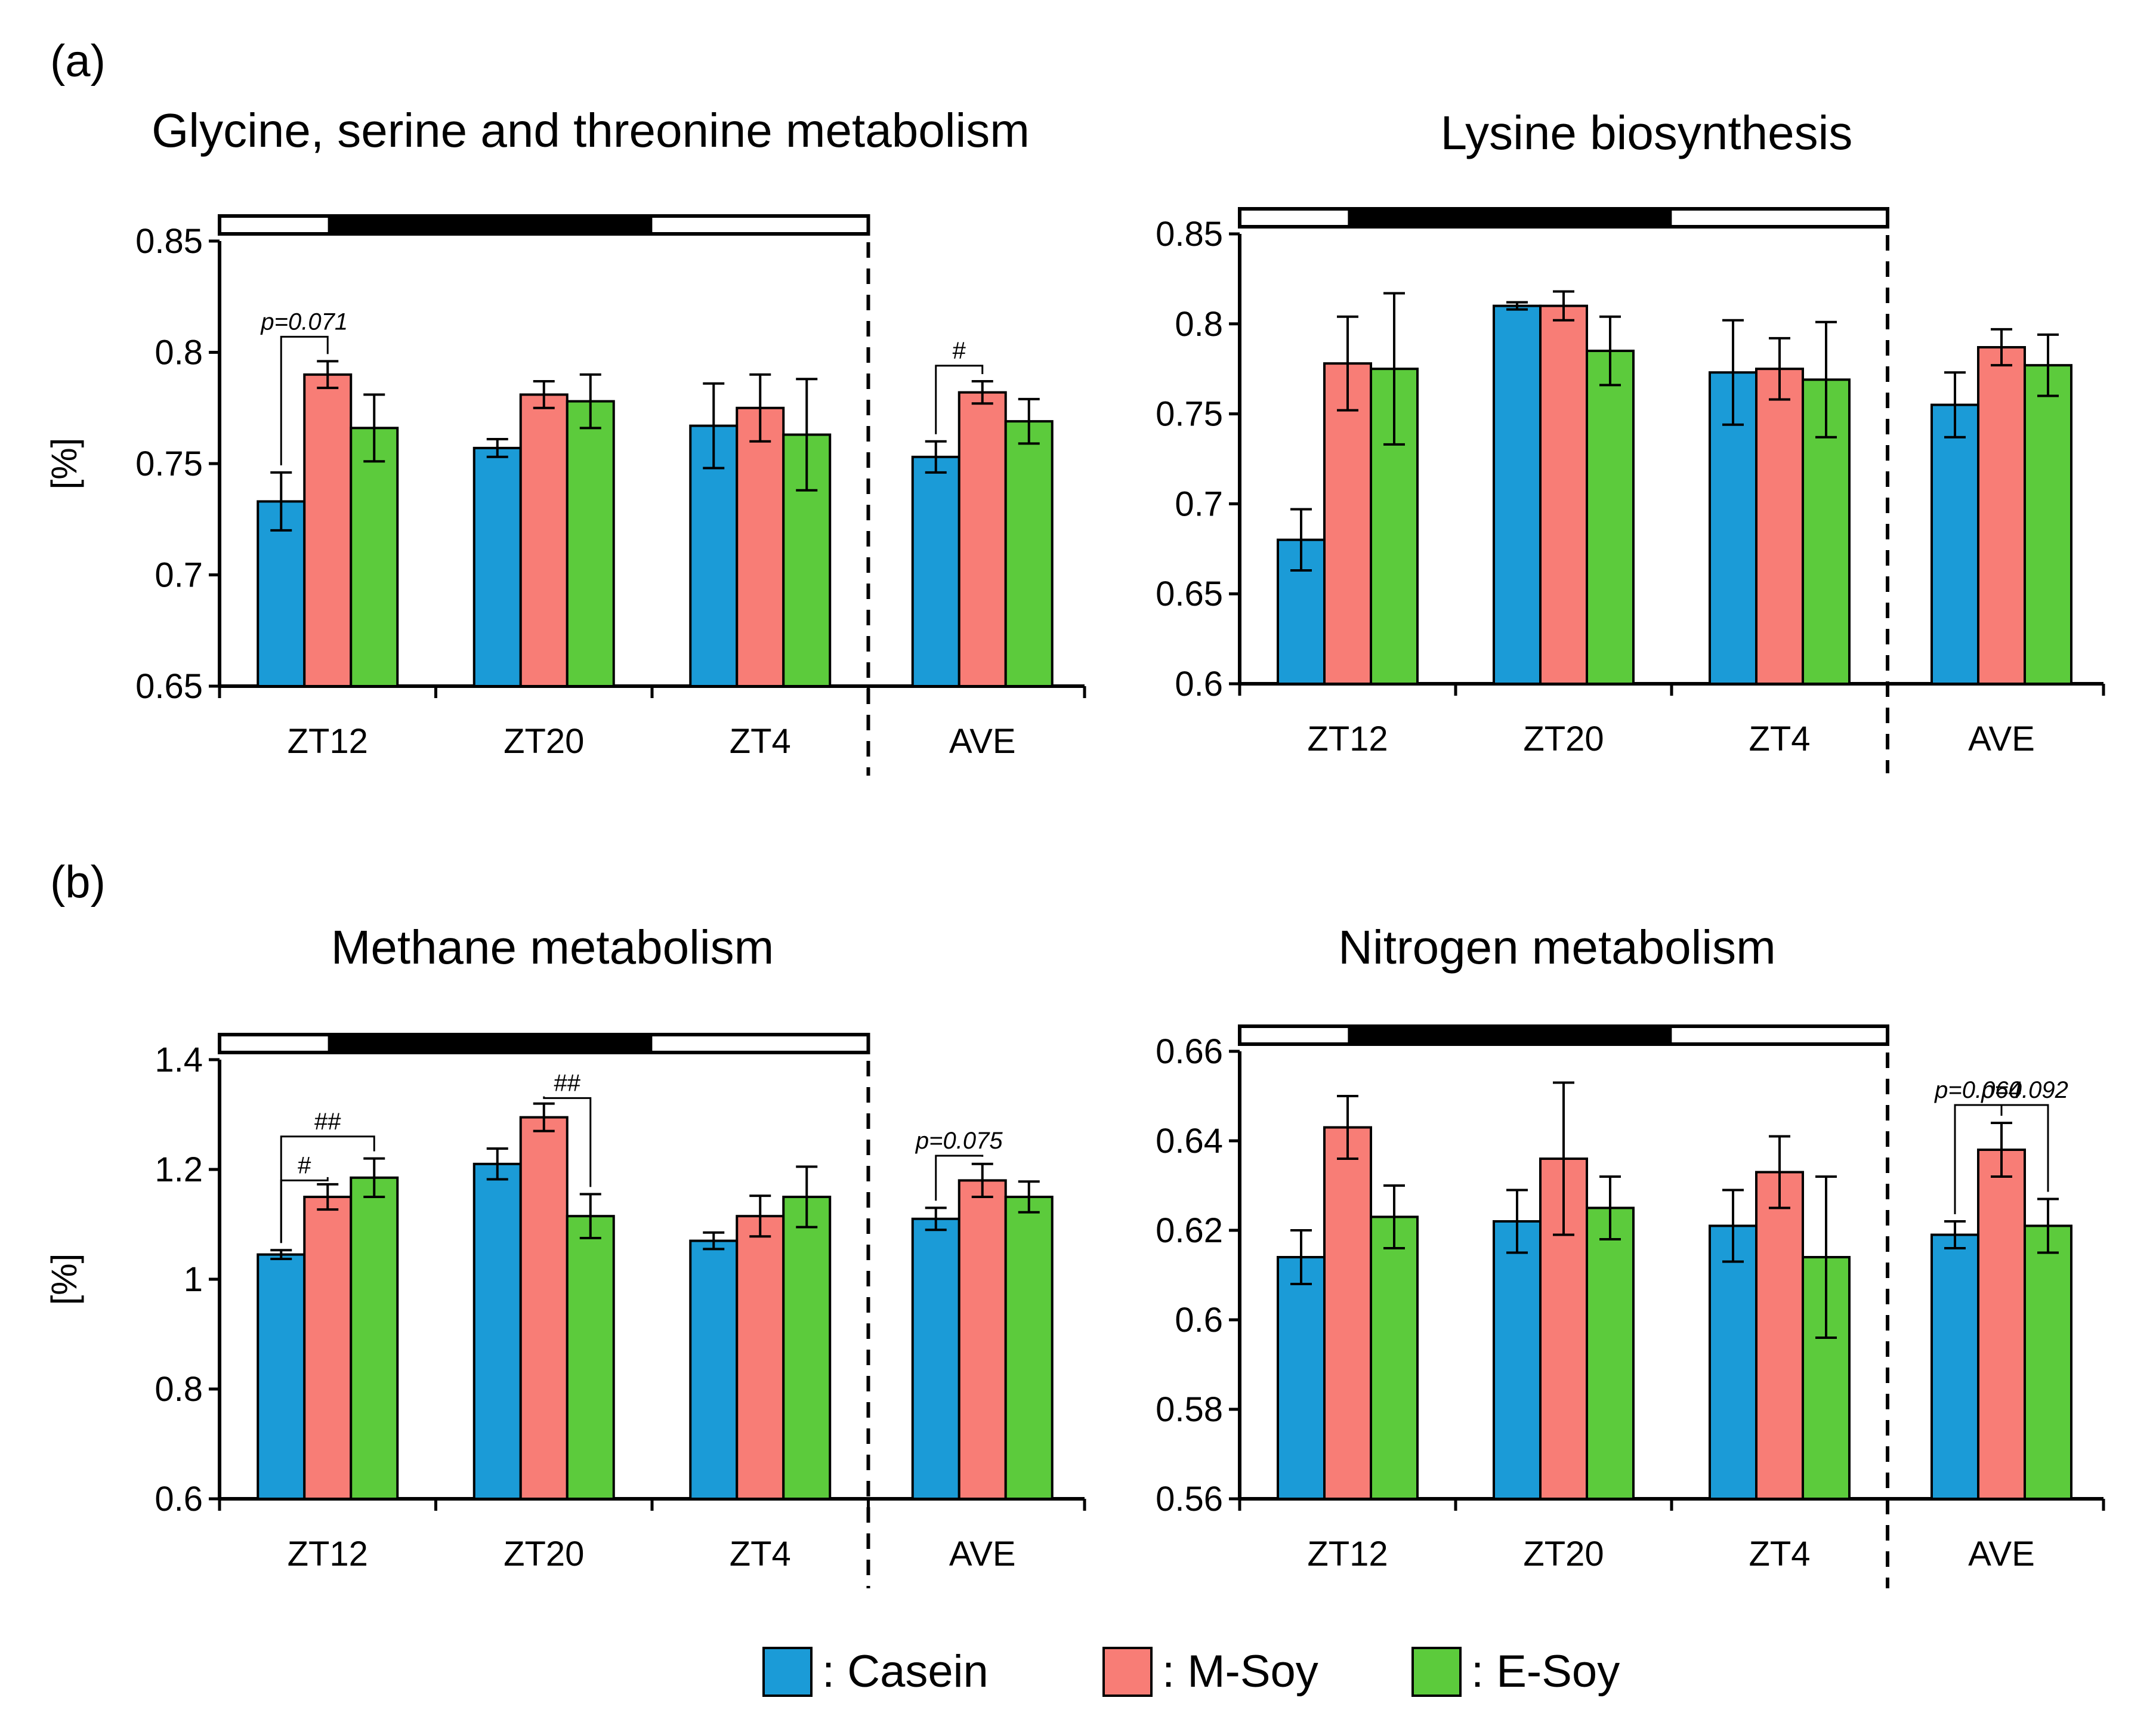 This screenshot has width=2156, height=1713. Describe the element at coordinates (1647, 132) in the screenshot. I see `chart-title: Lysine biosynthesis` at that location.